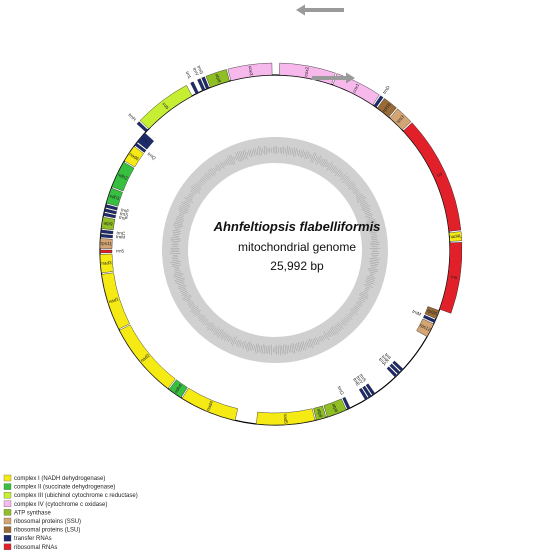 This screenshot has height=558, width=550. I want to click on gene-label: trnD, so click(386, 89).